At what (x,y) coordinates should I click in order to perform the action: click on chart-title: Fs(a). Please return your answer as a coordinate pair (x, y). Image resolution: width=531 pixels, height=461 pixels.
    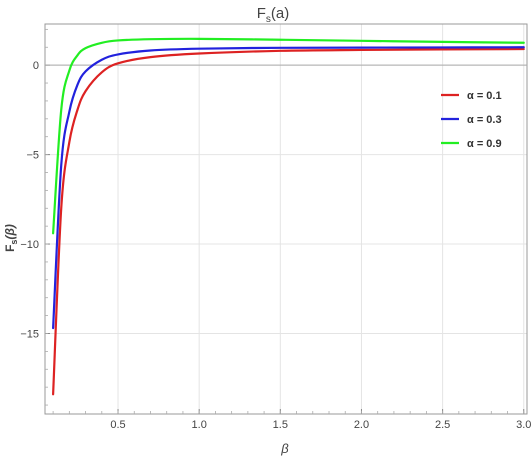
    Looking at the image, I should click on (273, 15).